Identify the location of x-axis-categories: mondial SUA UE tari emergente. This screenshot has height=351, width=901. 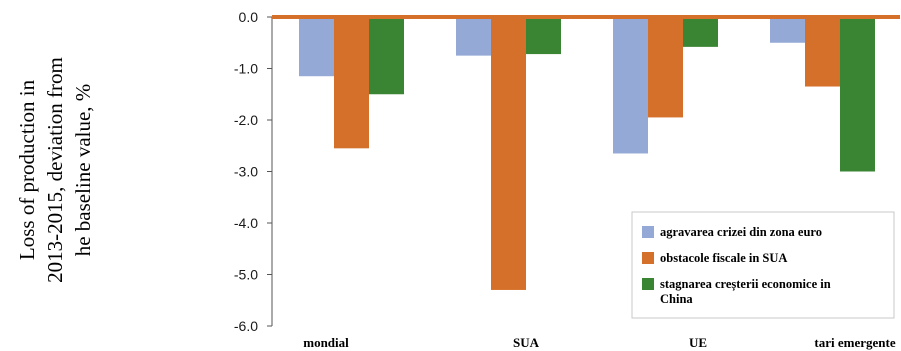
(599, 342).